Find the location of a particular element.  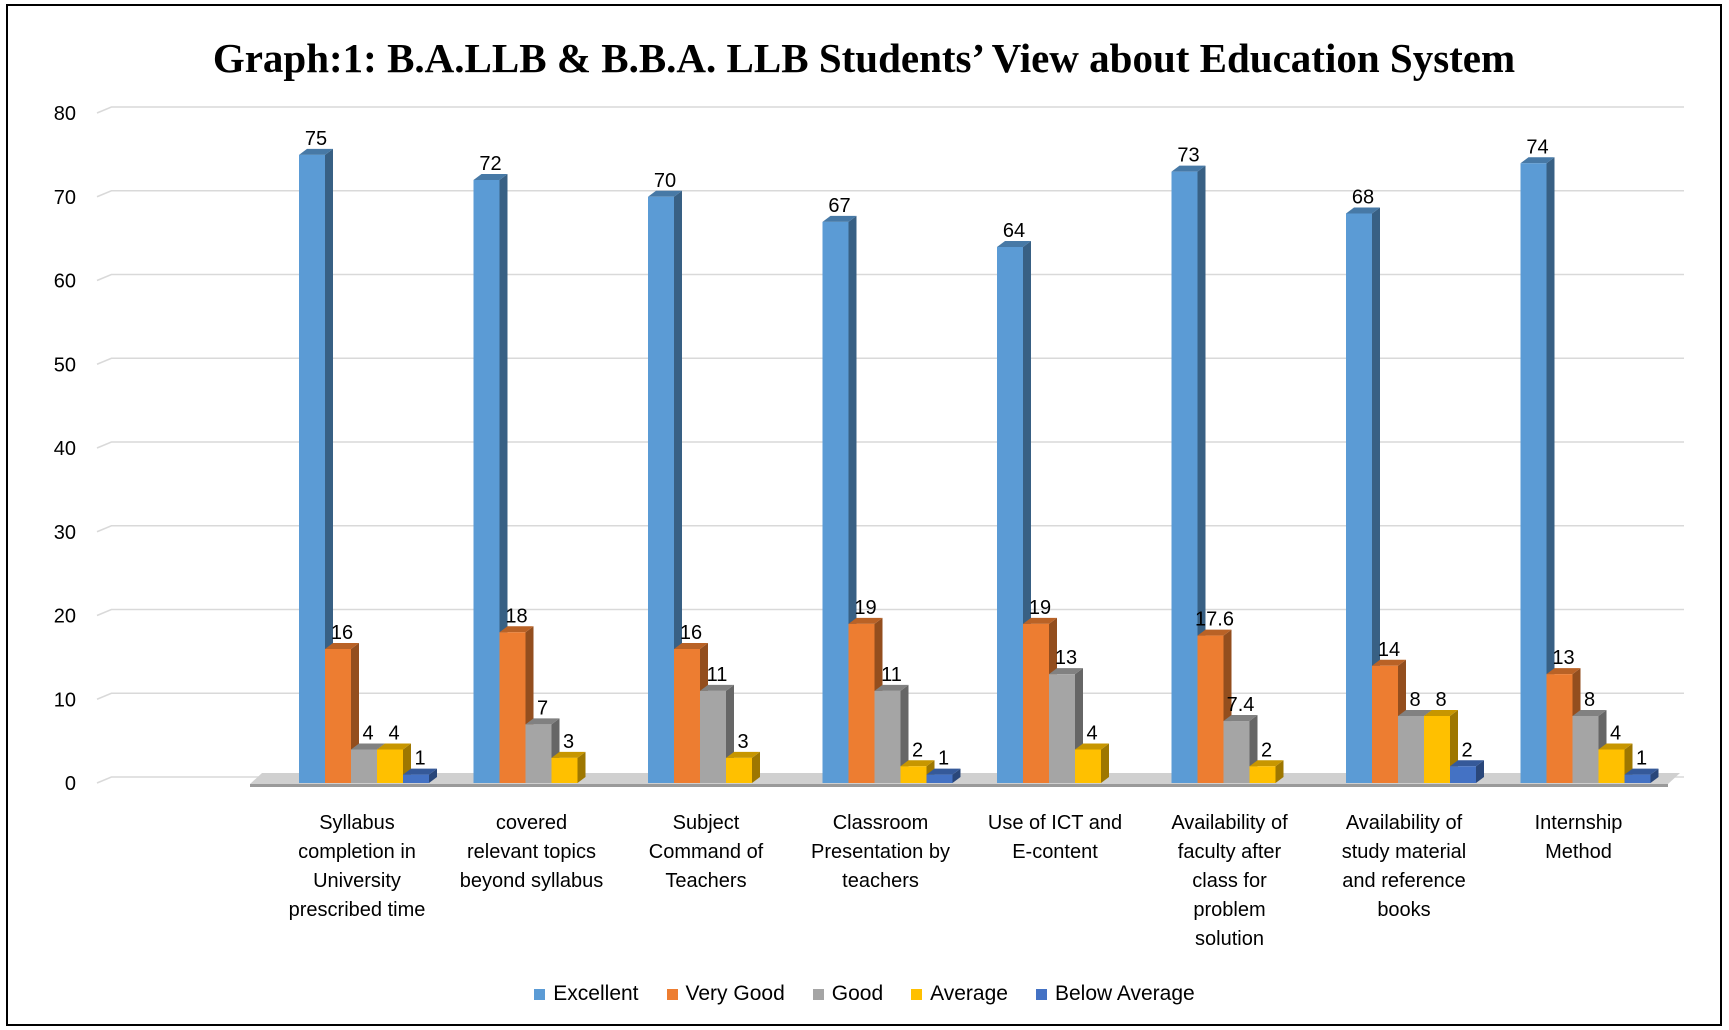

x-tick-label: completion in is located at coordinates (357, 852).